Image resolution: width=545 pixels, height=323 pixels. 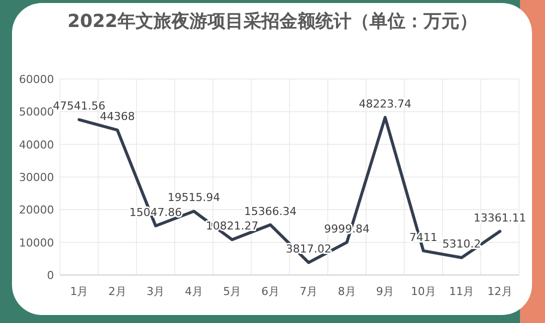 What do you see at coordinates (36, 177) in the screenshot?
I see `y-tick-label: 30000` at bounding box center [36, 177].